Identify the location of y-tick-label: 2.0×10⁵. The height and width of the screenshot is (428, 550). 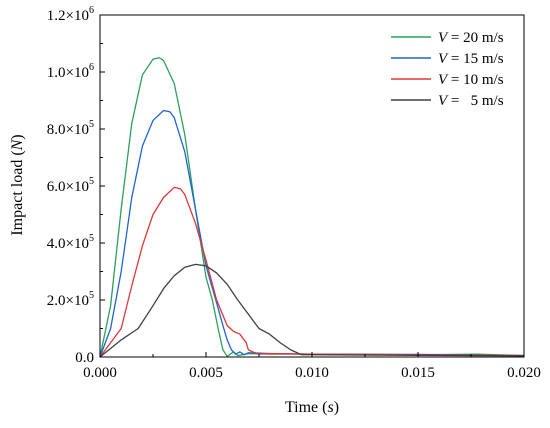
(70, 299).